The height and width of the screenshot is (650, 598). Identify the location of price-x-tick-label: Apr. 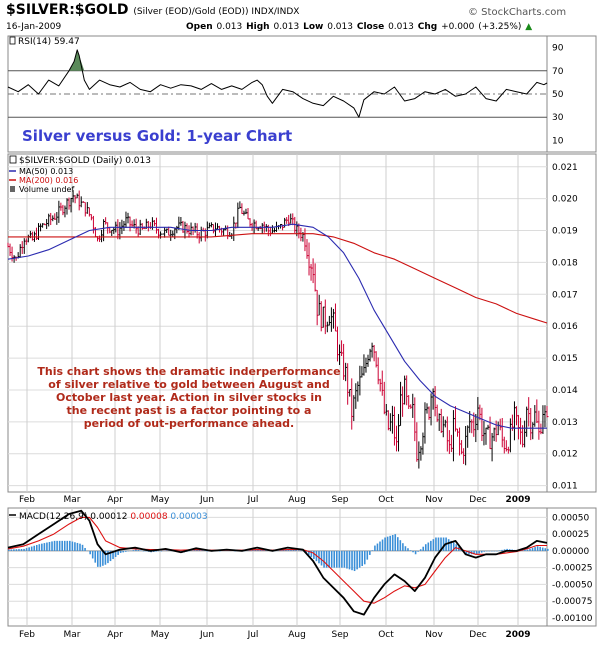
(115, 500).